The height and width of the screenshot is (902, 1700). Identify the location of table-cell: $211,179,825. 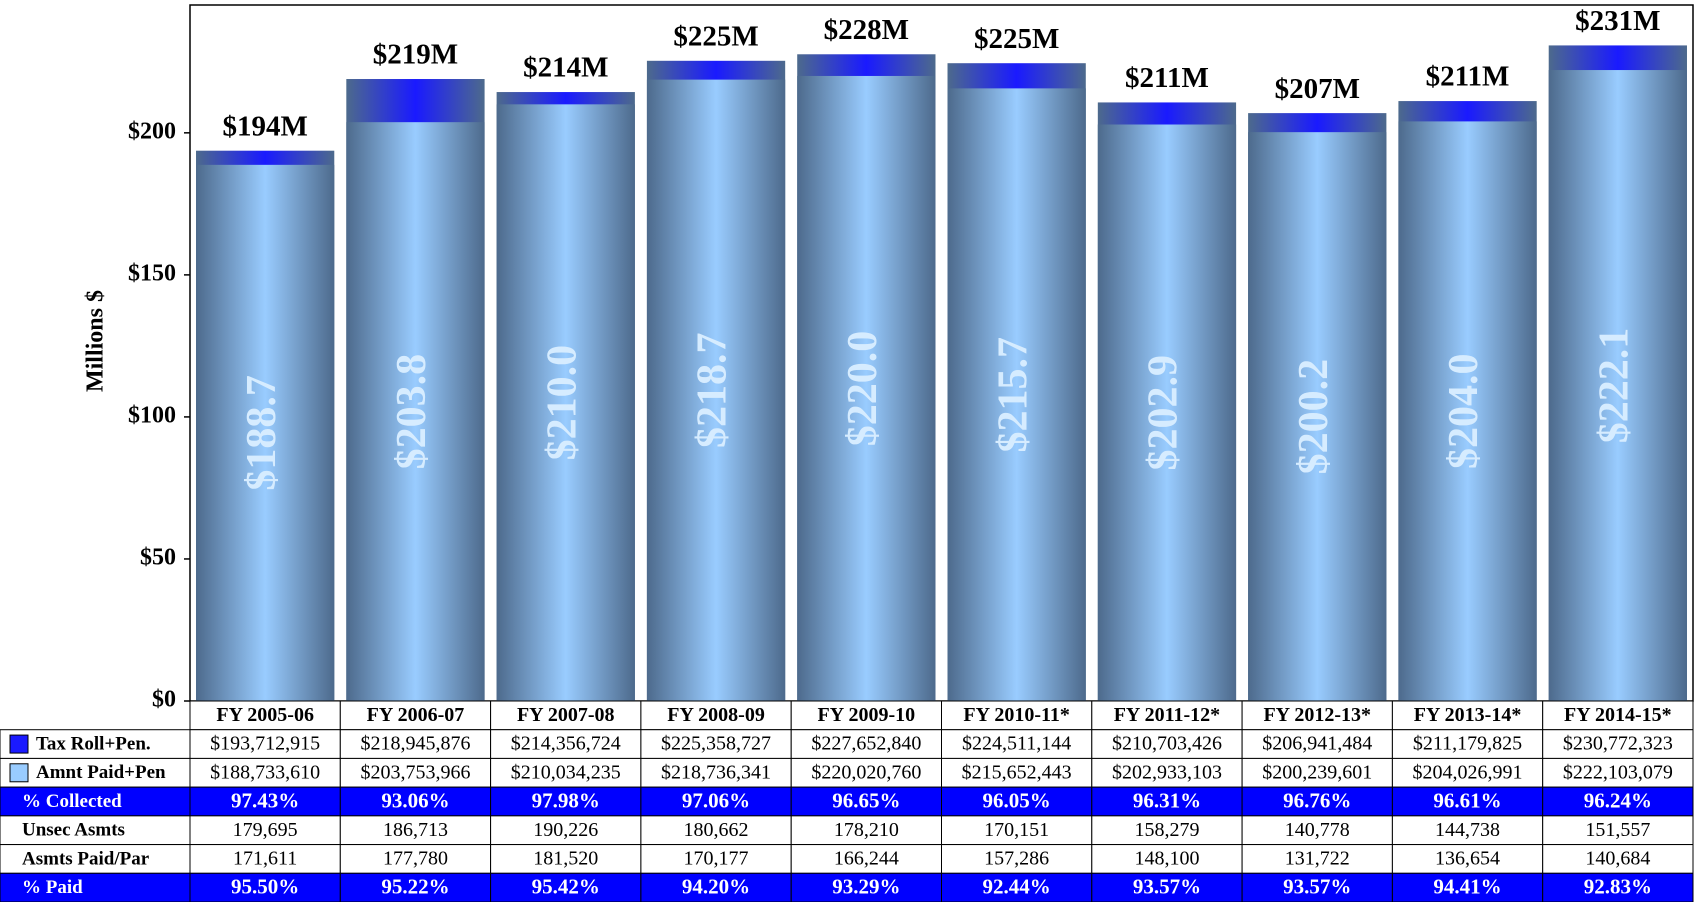
(1467, 744).